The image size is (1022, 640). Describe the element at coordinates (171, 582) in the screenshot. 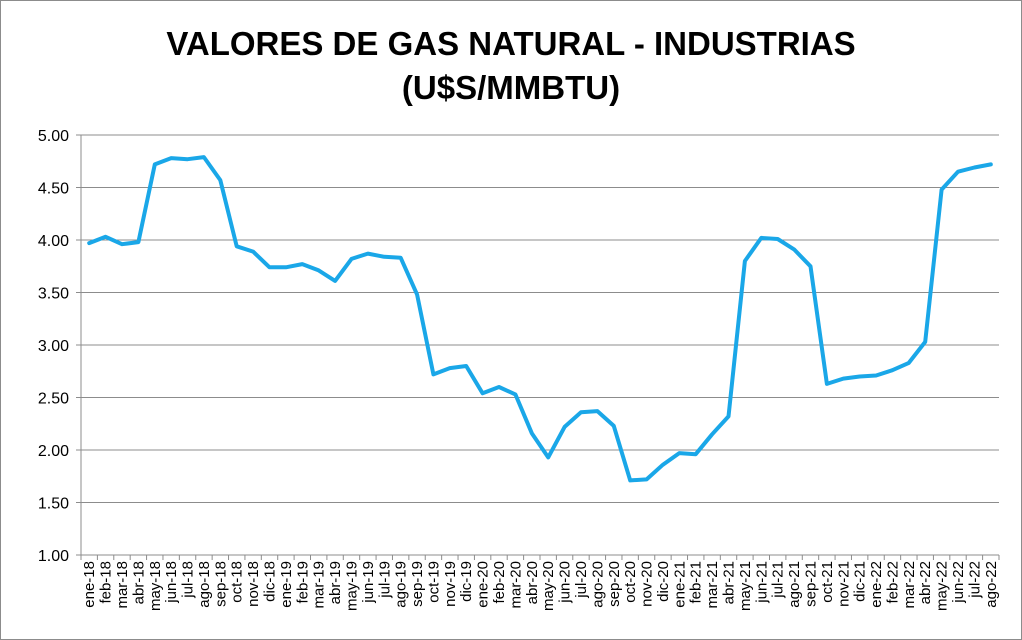

I see `x-tick-label: jun-18` at that location.